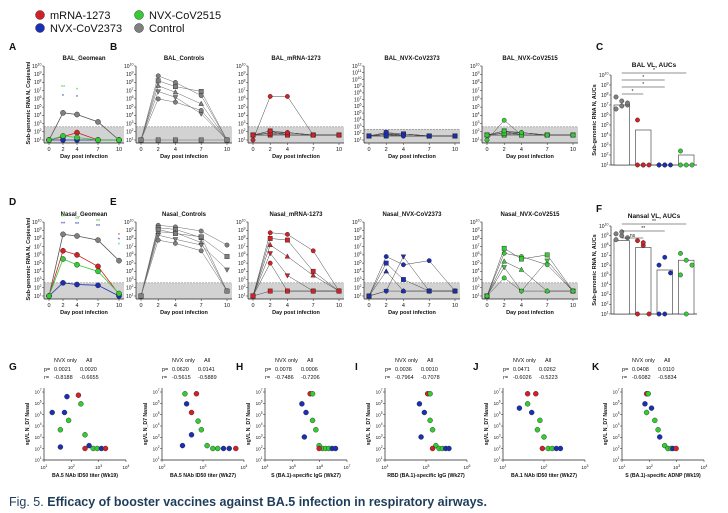  I want to click on y-tick-label: 10⁹, so click(38, 231).